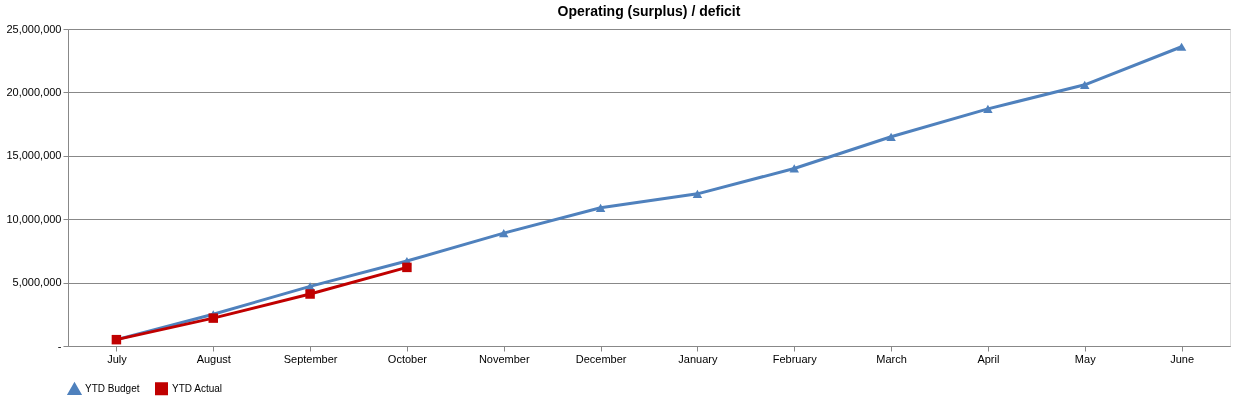 This screenshot has width=1247, height=412. I want to click on x-tick-label: January, so click(698, 358).